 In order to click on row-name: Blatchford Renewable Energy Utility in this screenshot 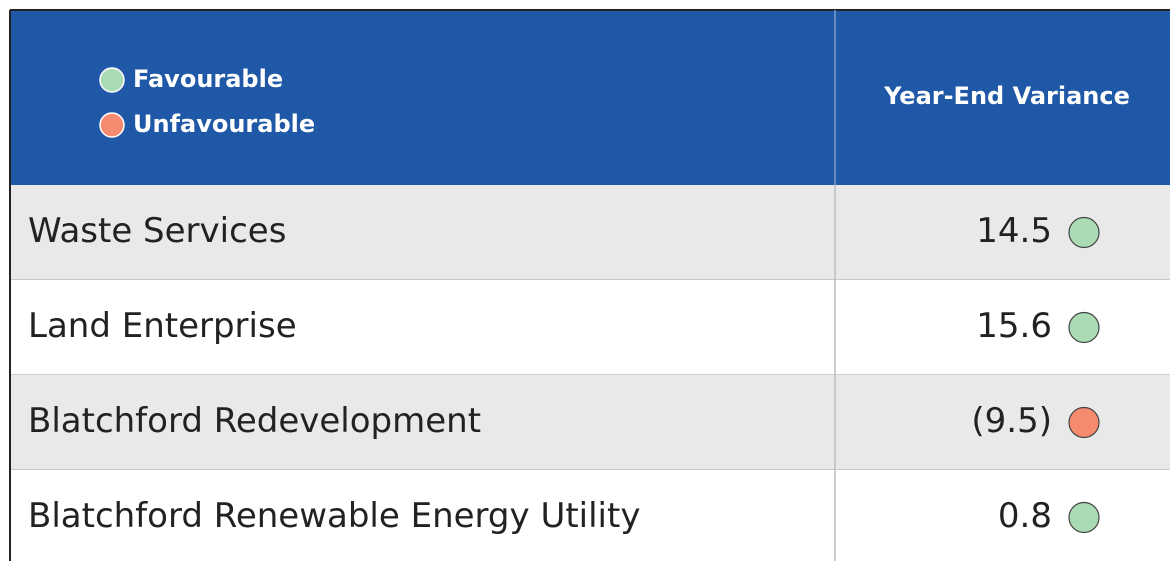, I will do `click(334, 516)`.